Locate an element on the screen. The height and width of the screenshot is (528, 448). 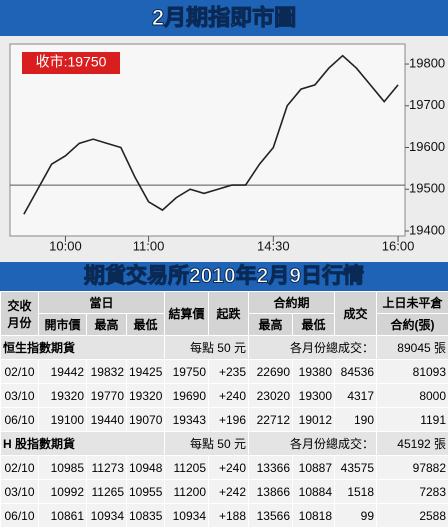
table-cell: 19380 is located at coordinates (314, 372).